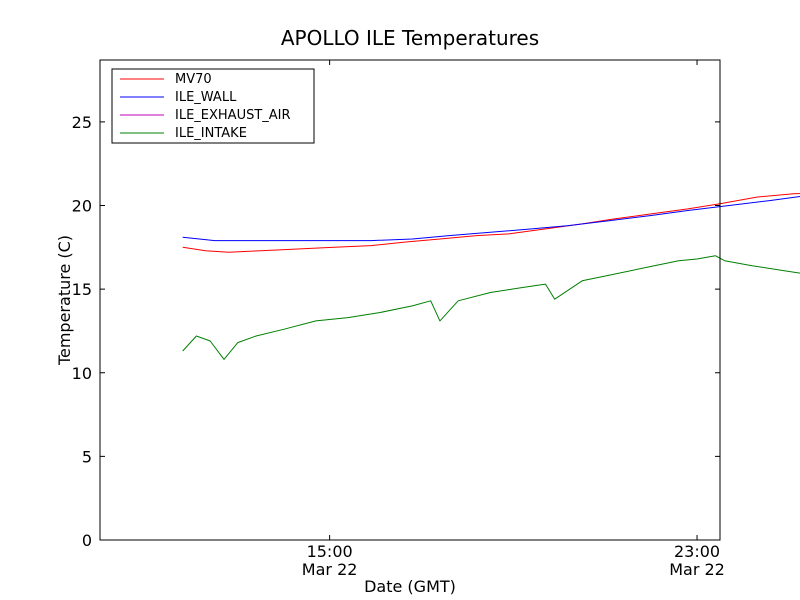 The width and height of the screenshot is (800, 600). I want to click on legend-label: MV70, so click(193, 79).